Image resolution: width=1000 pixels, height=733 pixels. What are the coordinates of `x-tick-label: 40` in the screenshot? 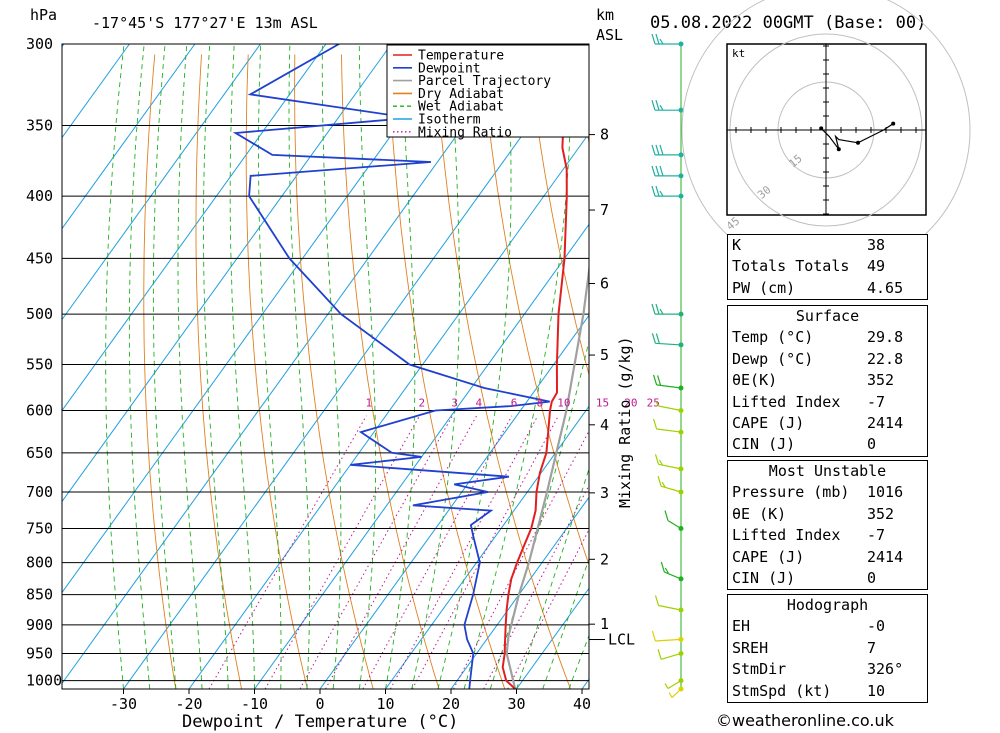 It's located at (582, 704).